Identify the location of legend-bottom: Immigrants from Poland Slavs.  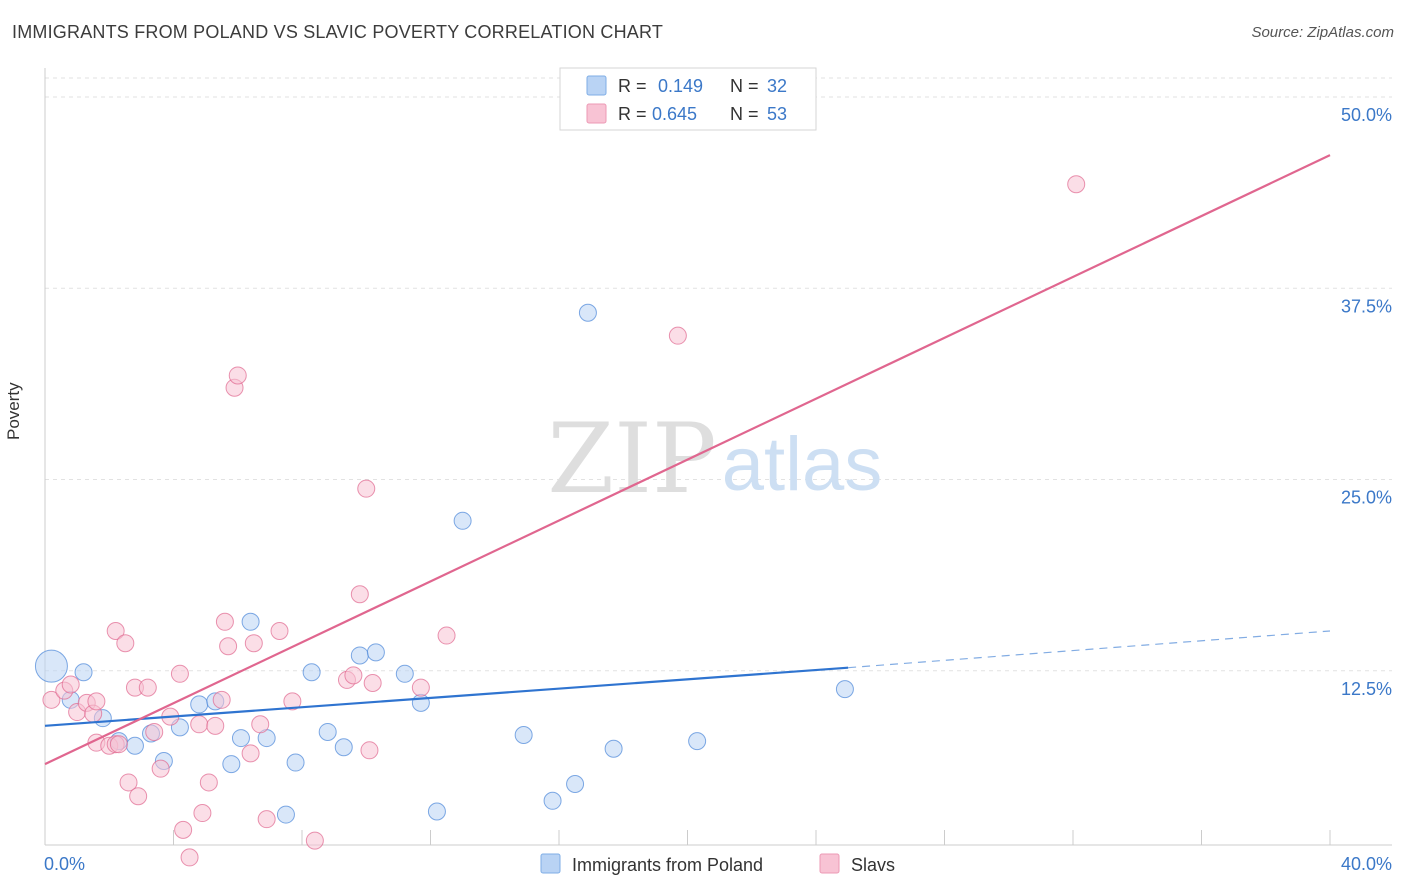
(717, 864).